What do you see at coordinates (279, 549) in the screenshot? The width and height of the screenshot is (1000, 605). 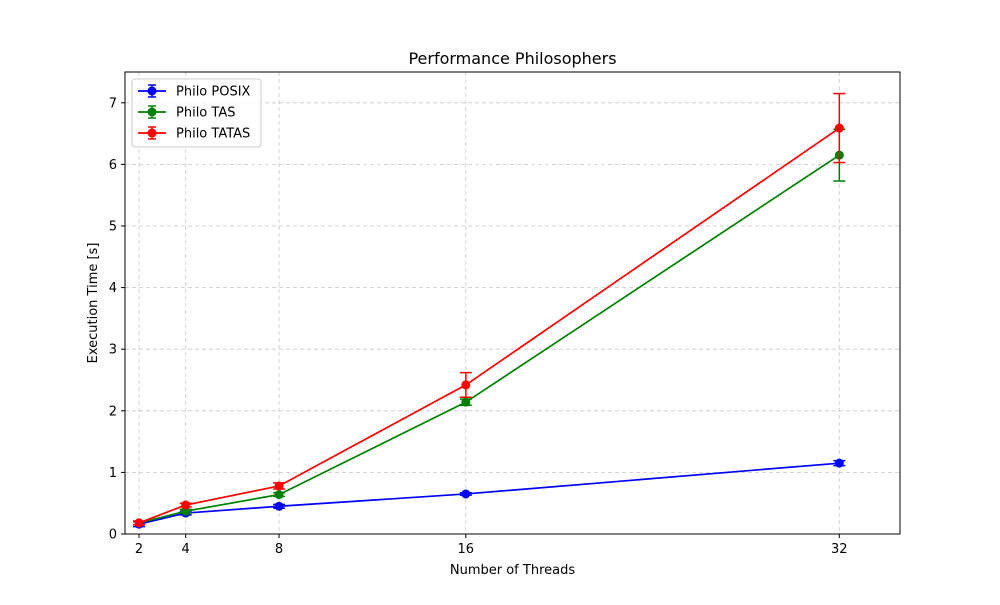 I see `x-tick-label: 8` at bounding box center [279, 549].